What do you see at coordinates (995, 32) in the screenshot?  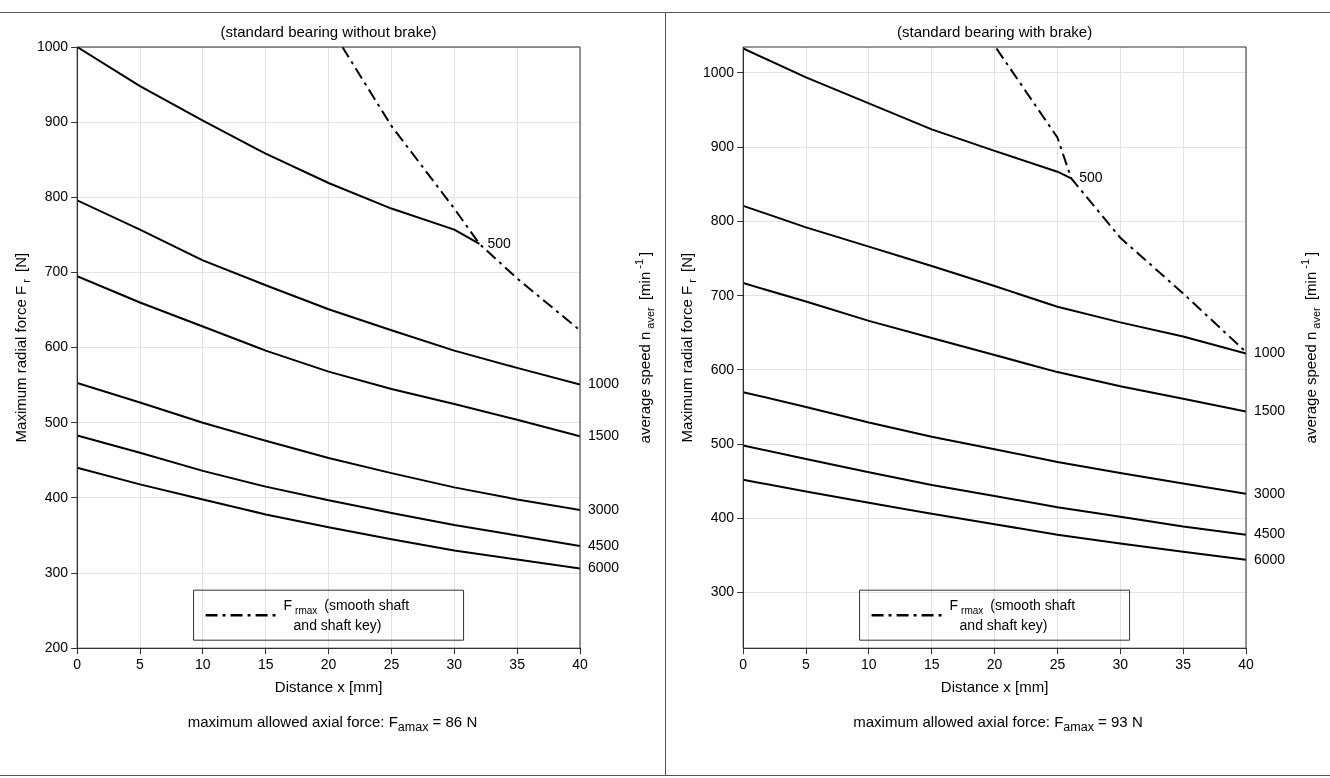 I see `chart-title: (standard bearing with brake)` at bounding box center [995, 32].